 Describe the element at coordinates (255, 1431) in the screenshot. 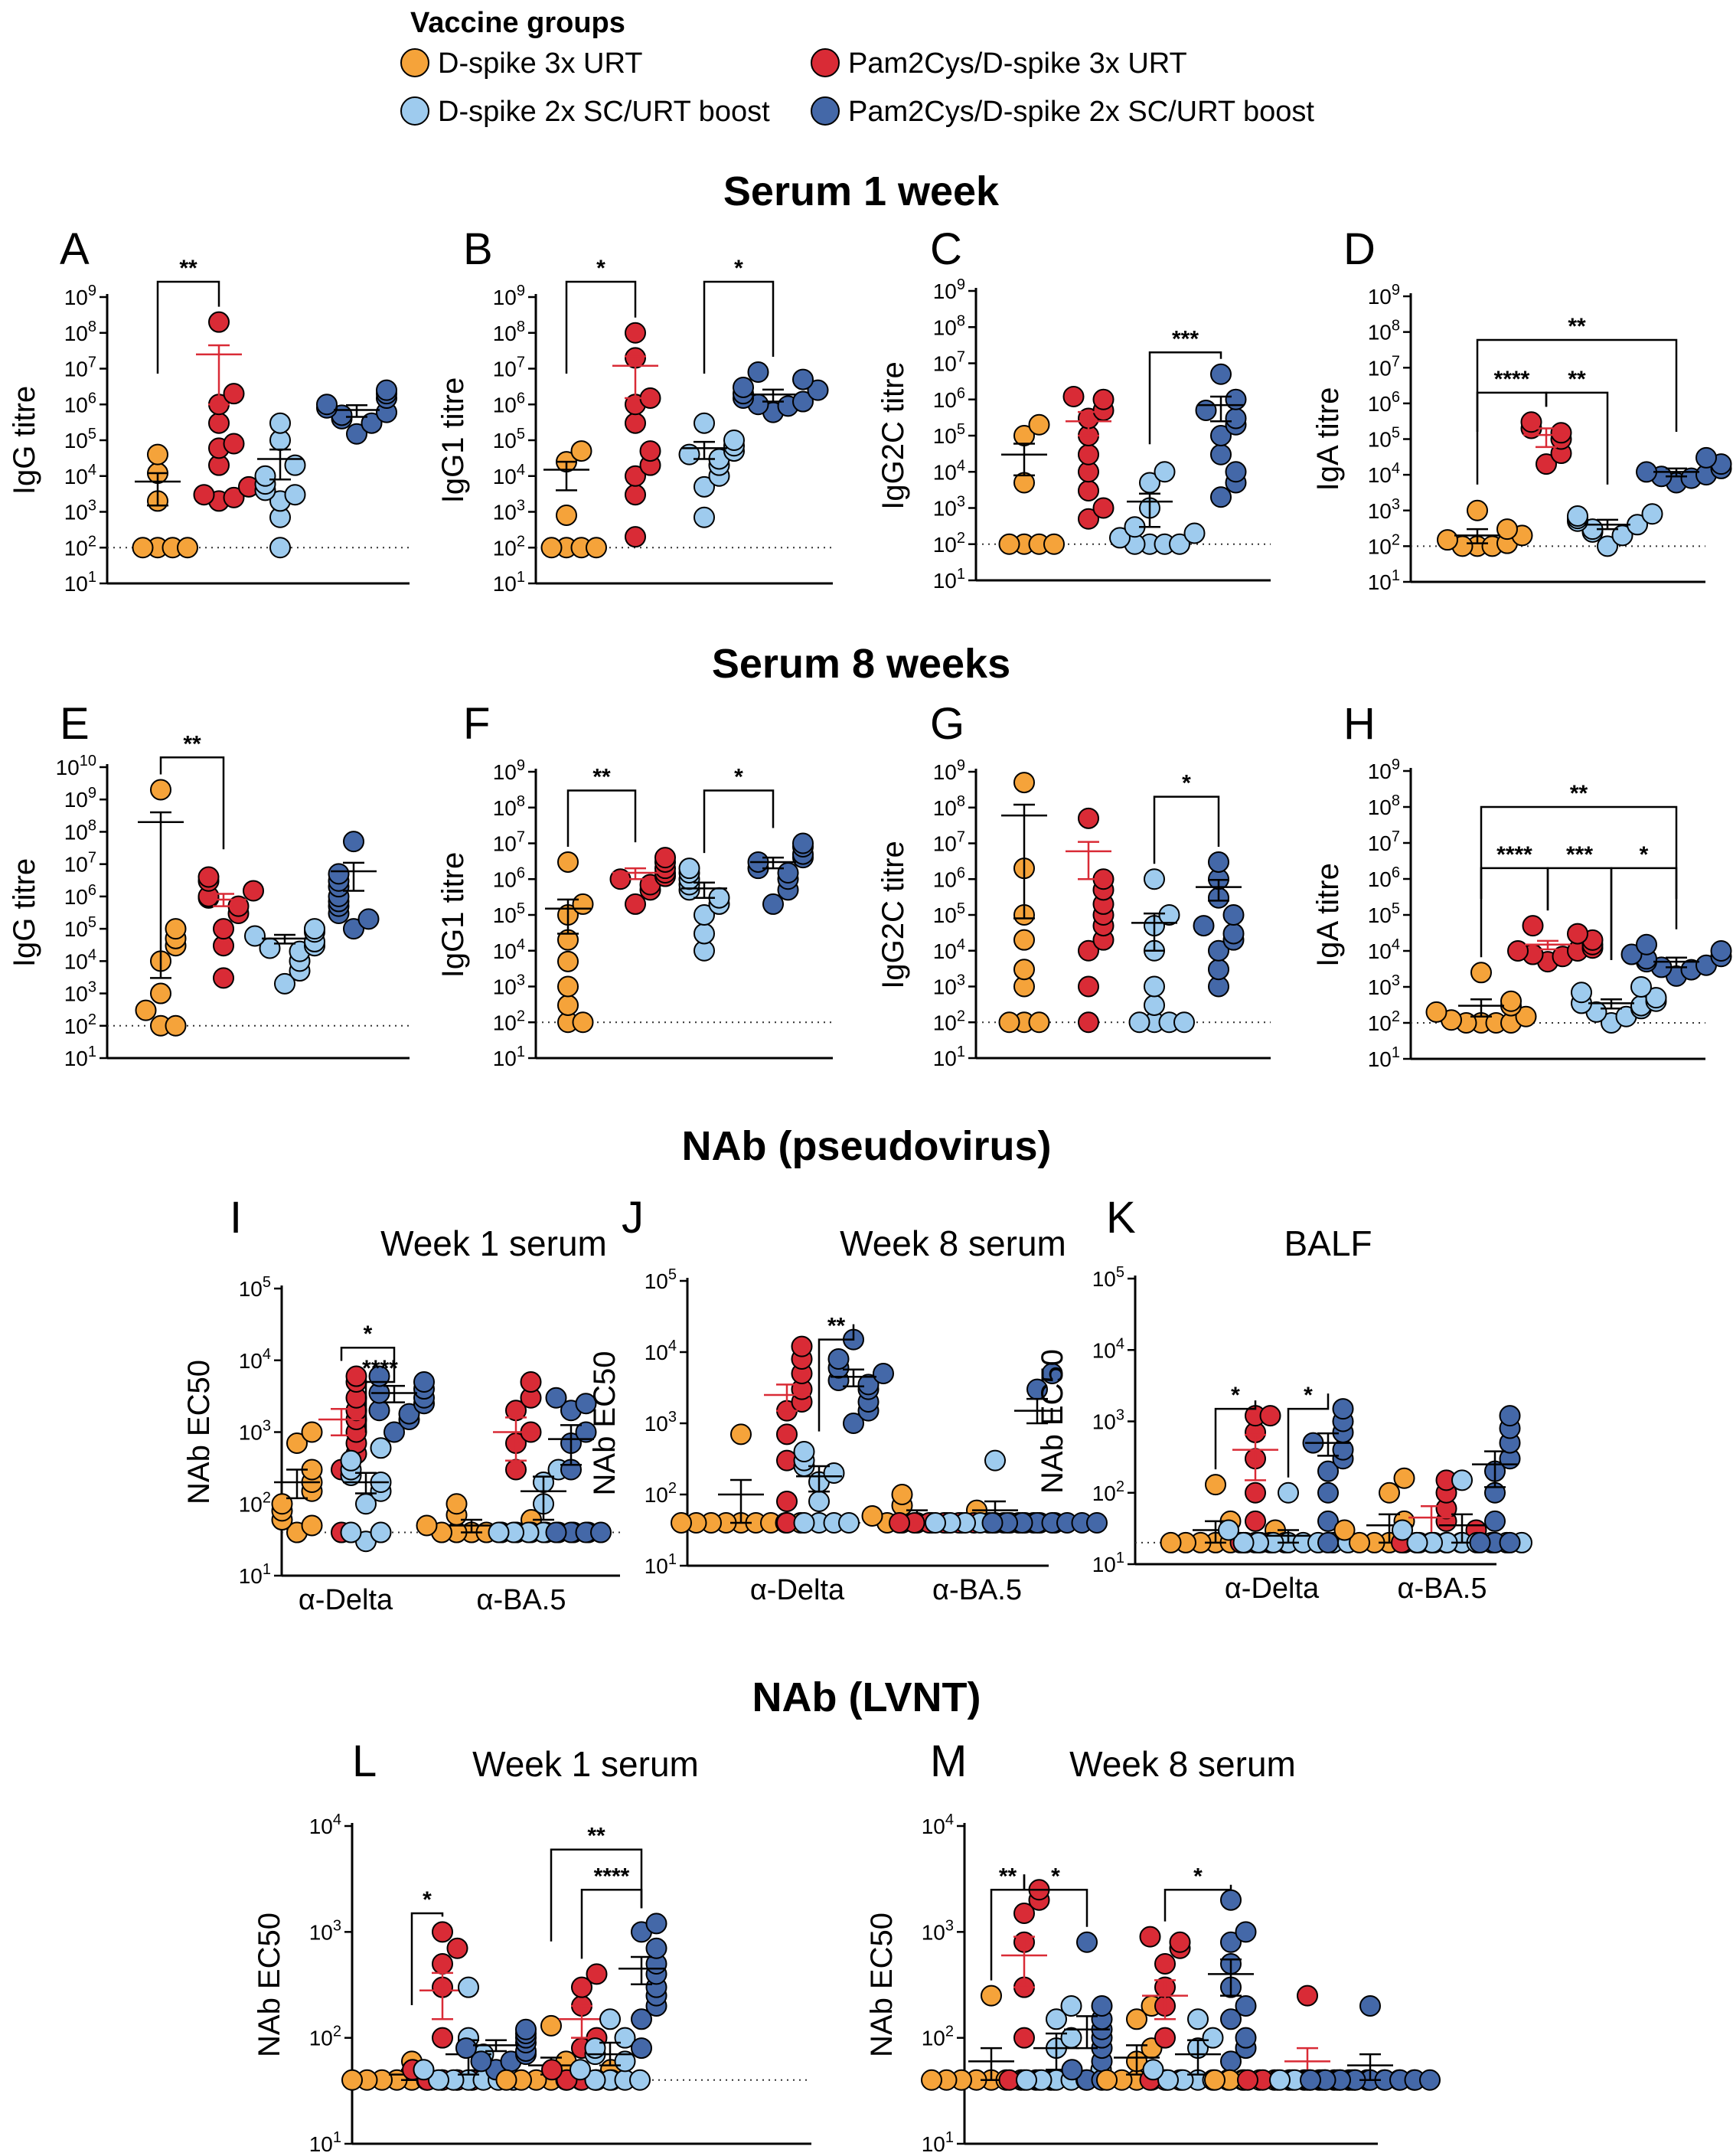

I see `y-tick-label-I: 103` at that location.